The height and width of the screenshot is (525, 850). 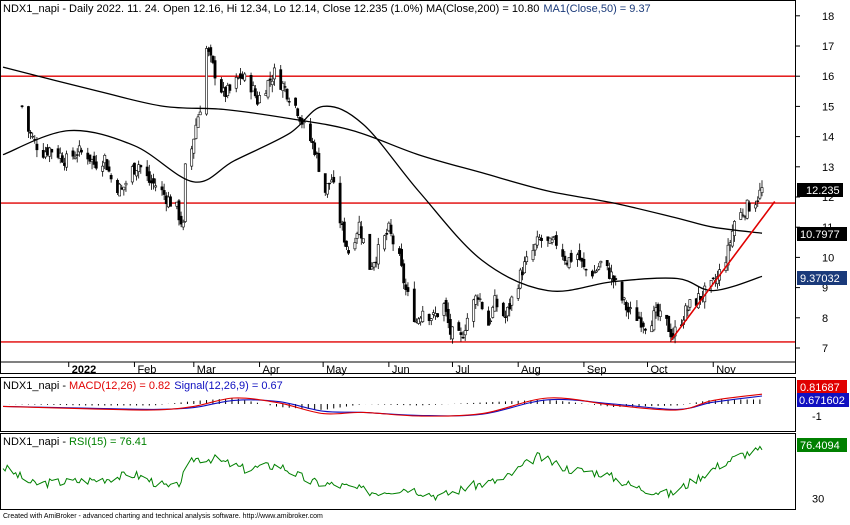 What do you see at coordinates (119, 386) in the screenshot?
I see `macd-legend: MACD(12,26) = 0.82` at bounding box center [119, 386].